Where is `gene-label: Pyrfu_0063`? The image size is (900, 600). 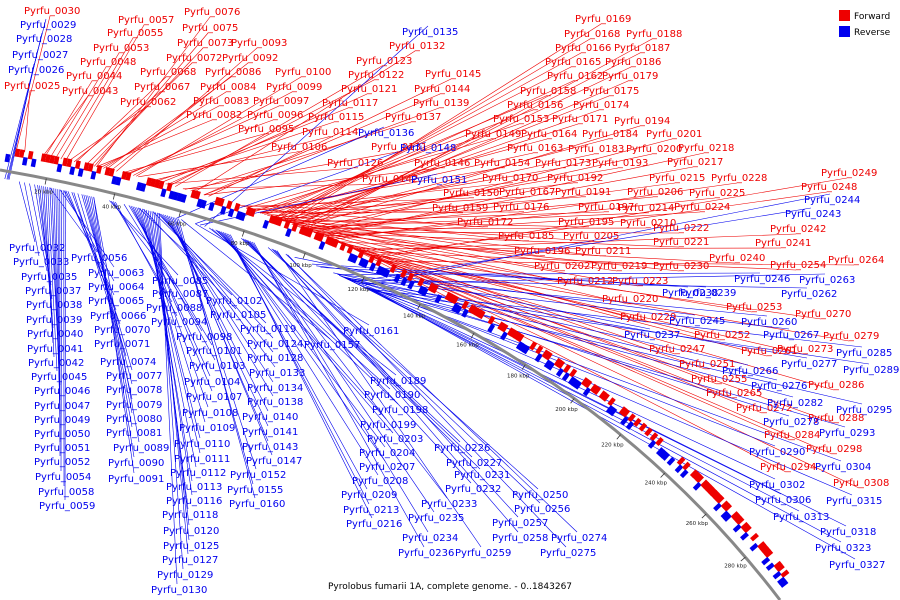 gene-label: Pyrfu_0063 is located at coordinates (116, 273).